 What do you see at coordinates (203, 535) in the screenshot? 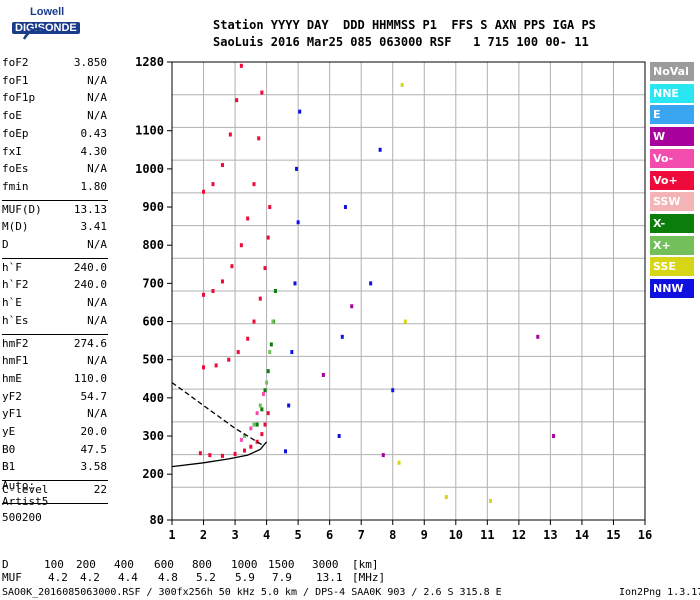
I see `x-tick-label: 2` at bounding box center [203, 535].